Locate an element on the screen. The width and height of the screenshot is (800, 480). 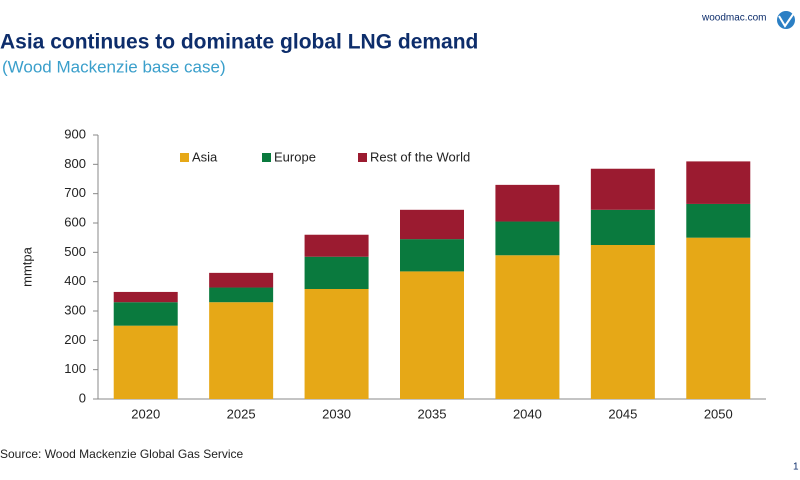
x-tick-label: 2035 is located at coordinates (432, 413).